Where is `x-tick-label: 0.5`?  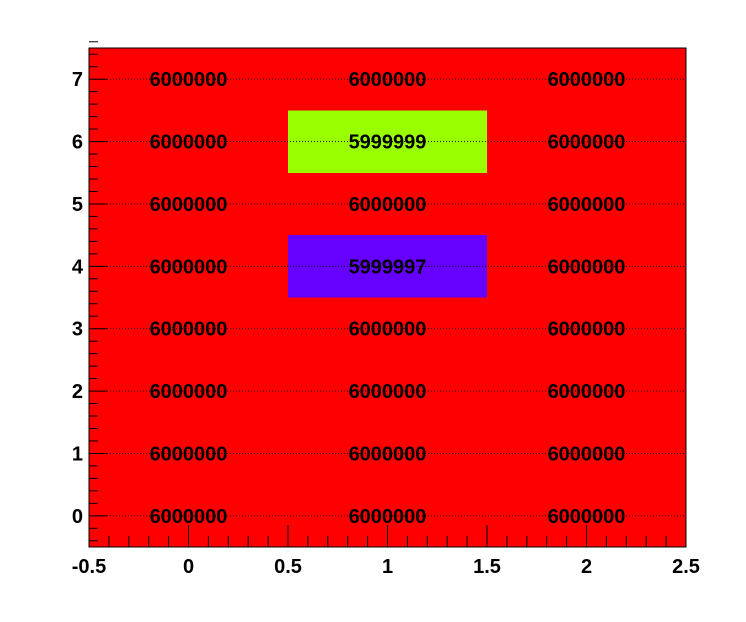 x-tick-label: 0.5 is located at coordinates (288, 567).